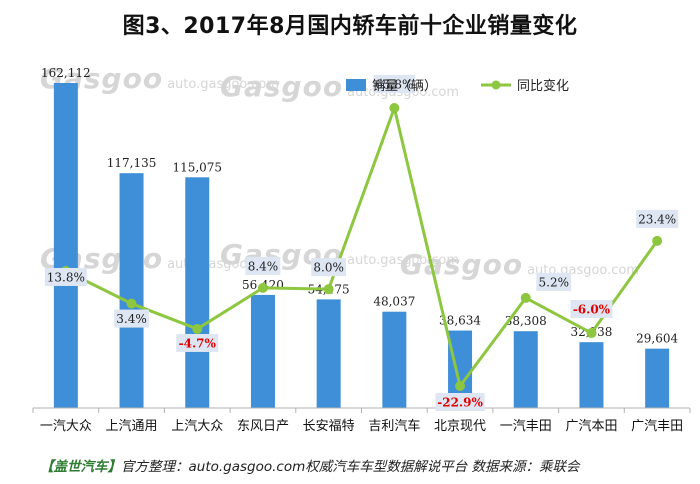  I want to click on legend: 销量（辆） 同比变化, so click(457, 86).